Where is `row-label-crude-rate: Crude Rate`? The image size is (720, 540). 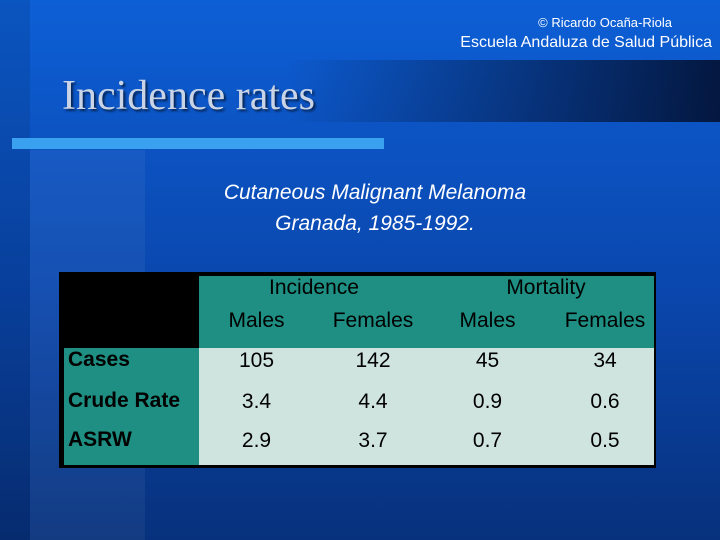
row-label-crude-rate: Crude Rate is located at coordinates (124, 400).